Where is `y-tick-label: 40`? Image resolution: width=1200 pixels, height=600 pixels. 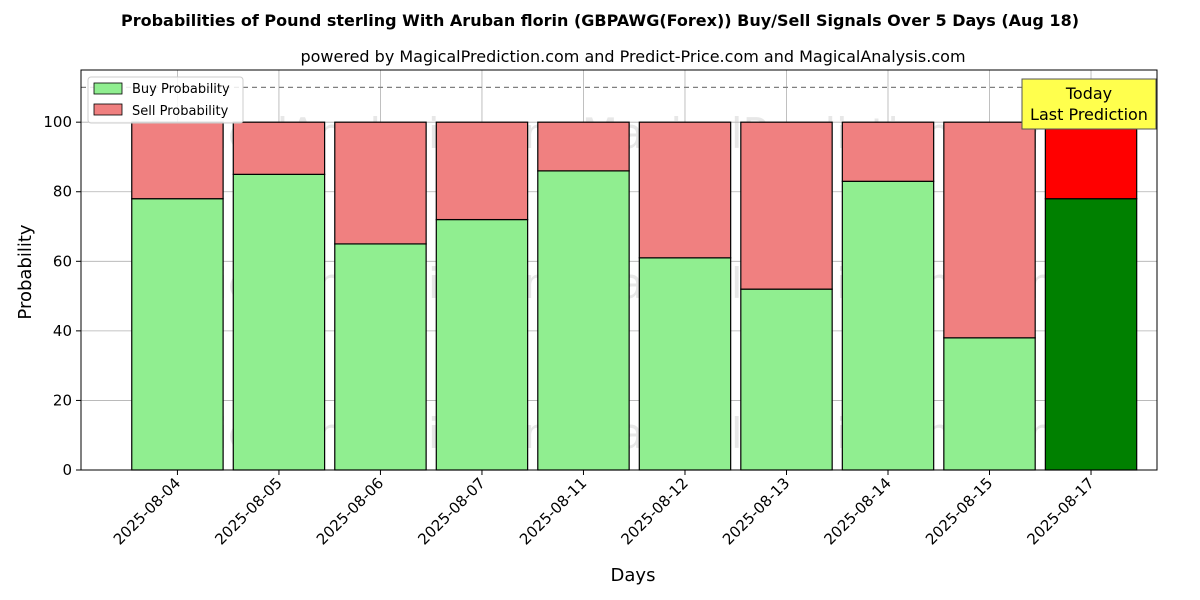
y-tick-label: 40 is located at coordinates (62, 331).